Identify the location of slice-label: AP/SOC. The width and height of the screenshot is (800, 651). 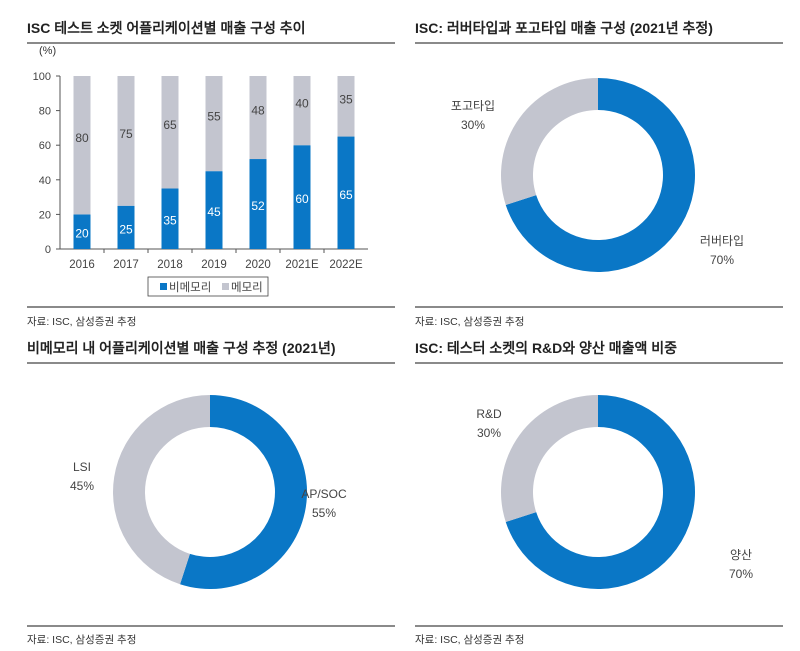
(324, 494).